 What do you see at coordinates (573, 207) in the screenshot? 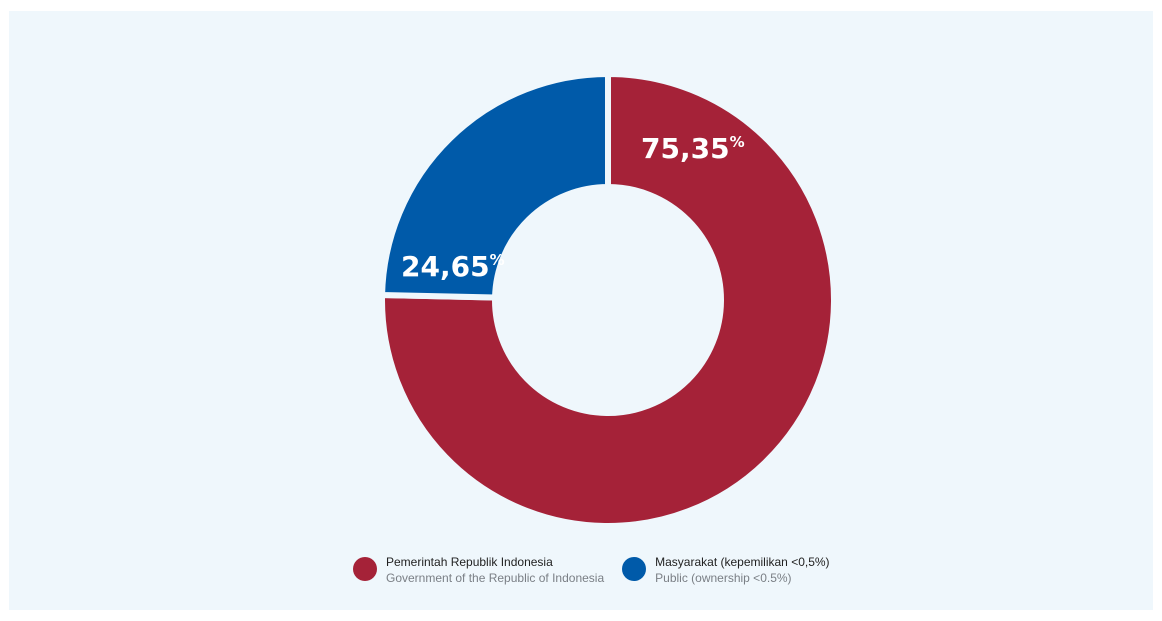
I see `slice-labels-layer: 75,35% 24,65%` at bounding box center [573, 207].